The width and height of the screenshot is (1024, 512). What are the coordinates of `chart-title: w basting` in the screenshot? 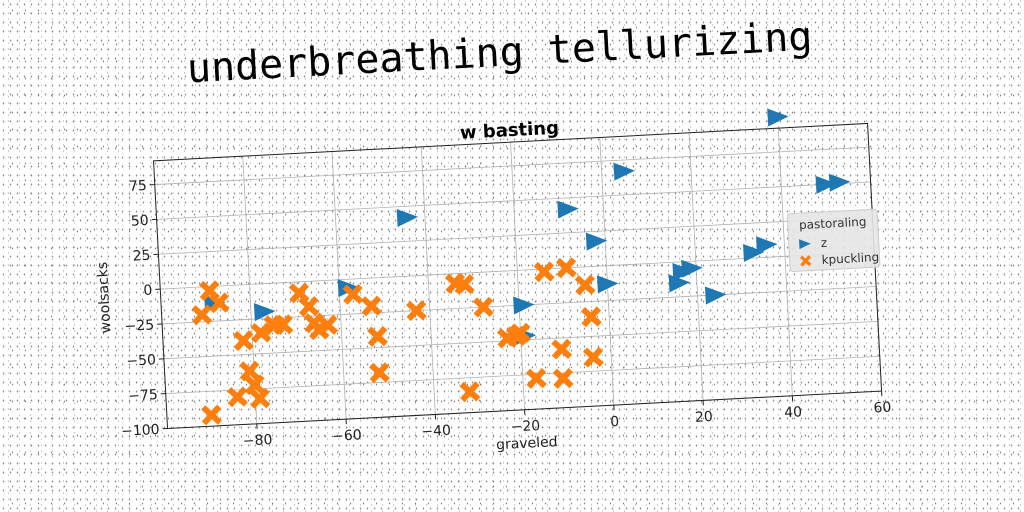 It's located at (509, 131).